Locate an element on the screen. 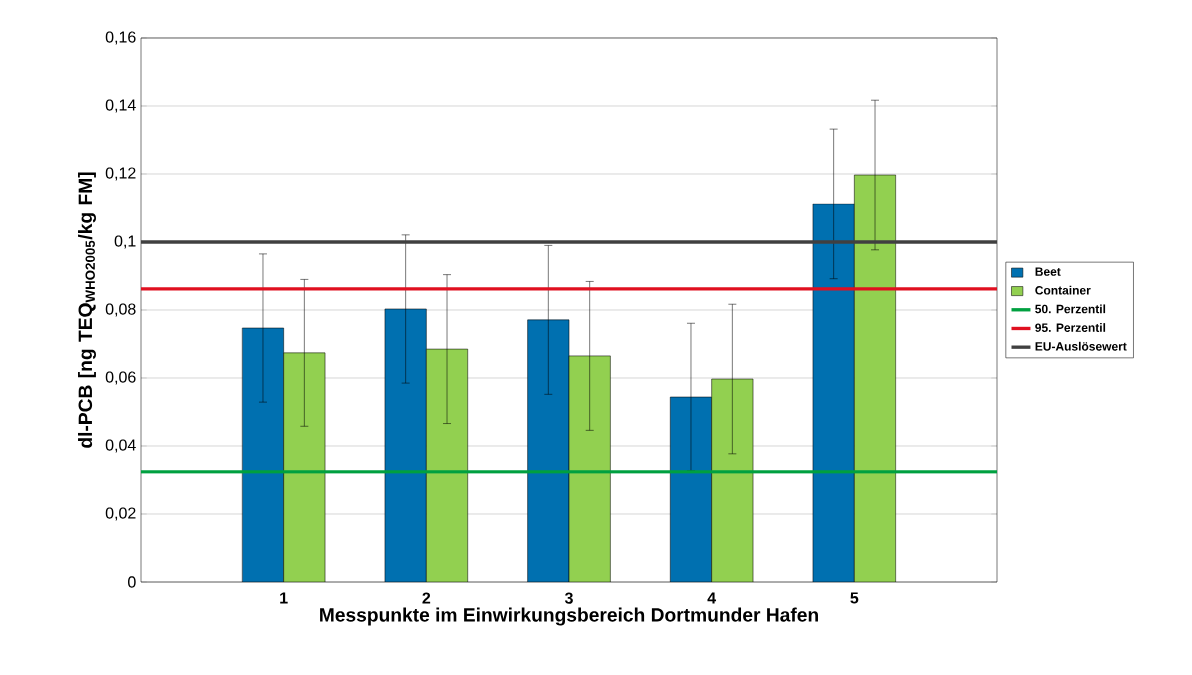 The height and width of the screenshot is (675, 1192). x-axis-title: Messpunkte im Einwirkungsbereich Dortmunder Hafen is located at coordinates (569, 616).